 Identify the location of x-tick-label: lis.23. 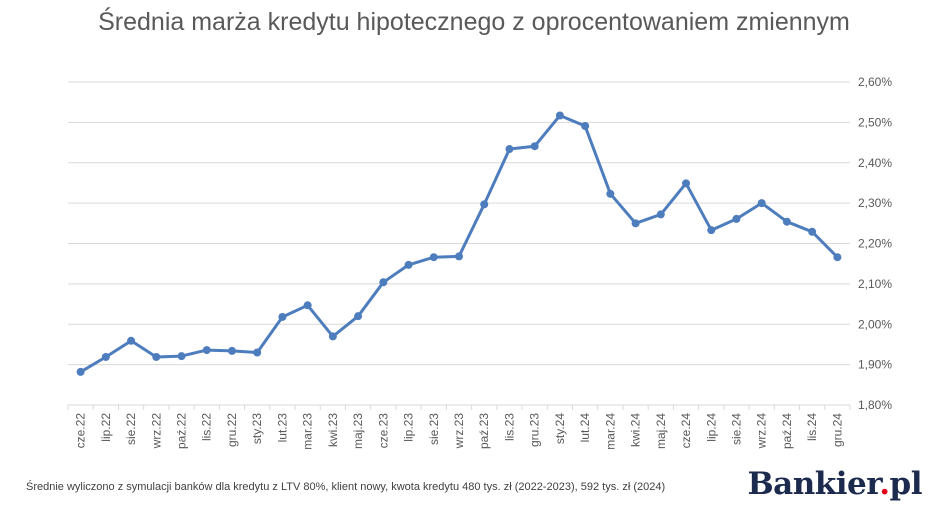
(509, 427).